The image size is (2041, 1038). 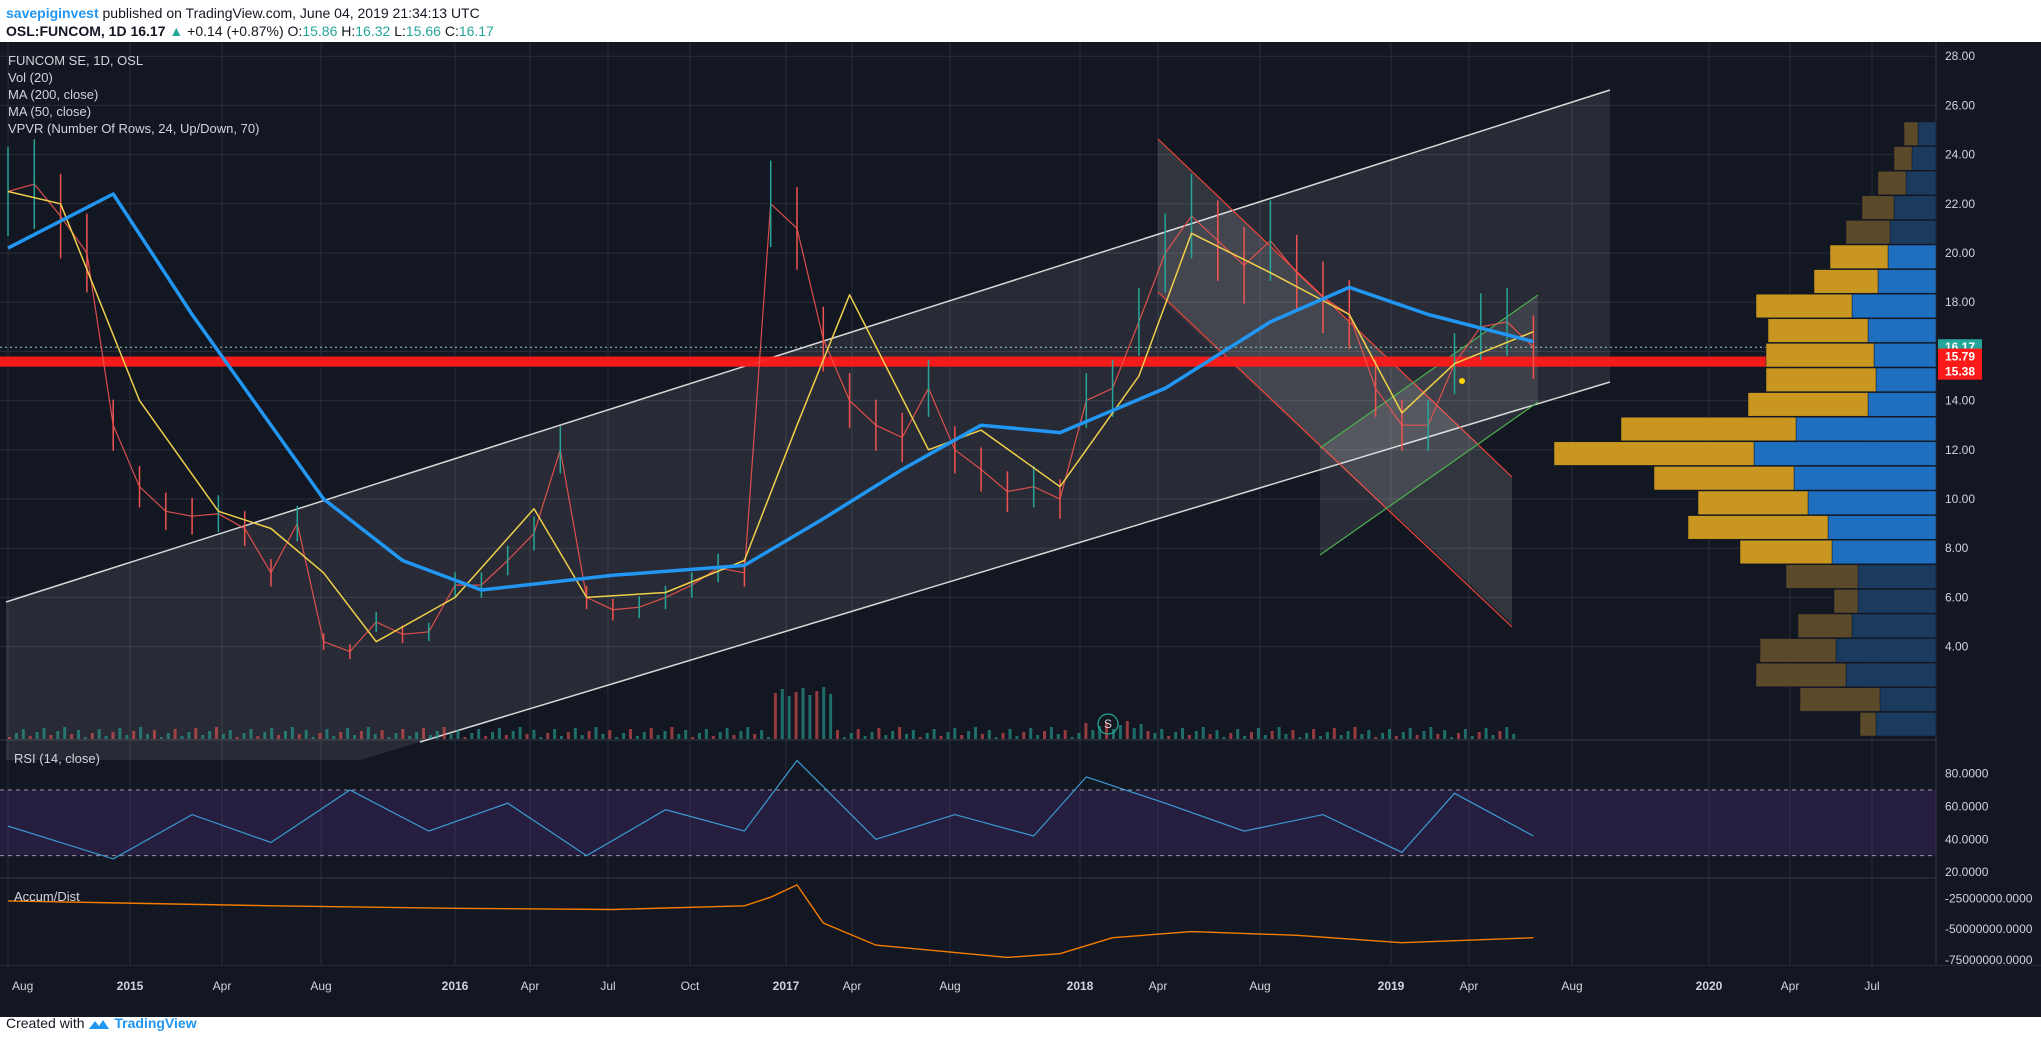 What do you see at coordinates (1960, 372) in the screenshot?
I see `price-tag-lower: 15.38` at bounding box center [1960, 372].